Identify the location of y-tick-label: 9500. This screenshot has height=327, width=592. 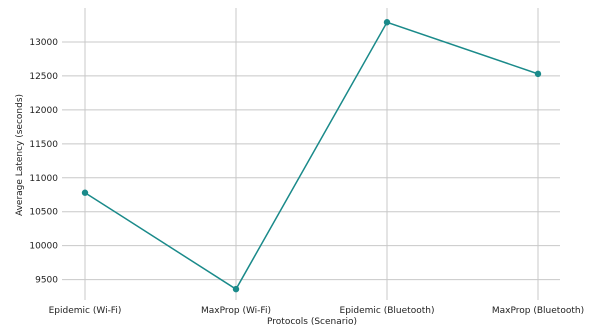
(46, 281).